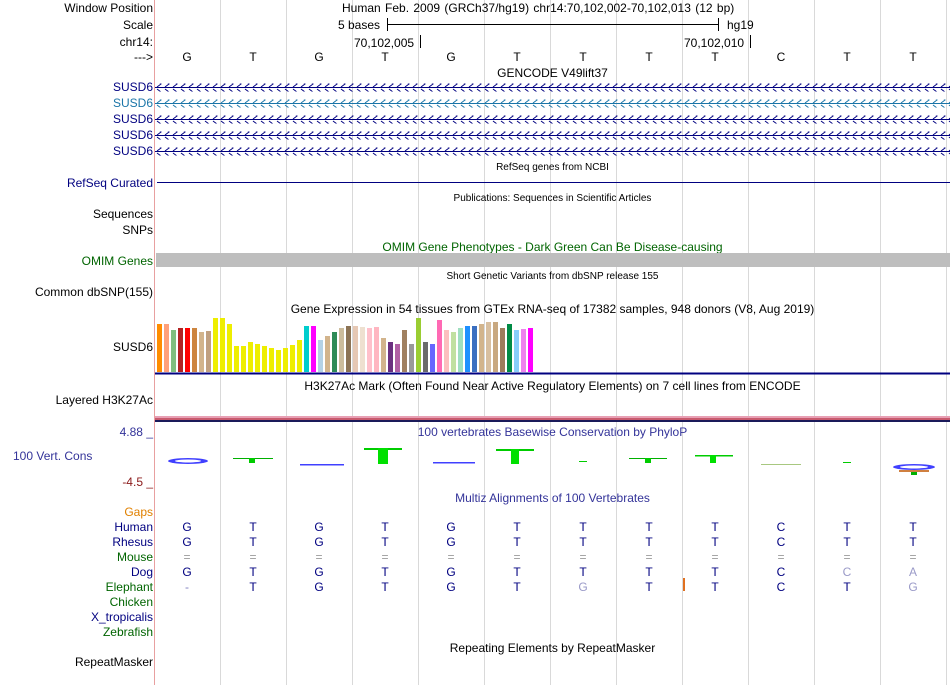  What do you see at coordinates (129, 587) in the screenshot?
I see `species-label-elephant: Elephant` at bounding box center [129, 587].